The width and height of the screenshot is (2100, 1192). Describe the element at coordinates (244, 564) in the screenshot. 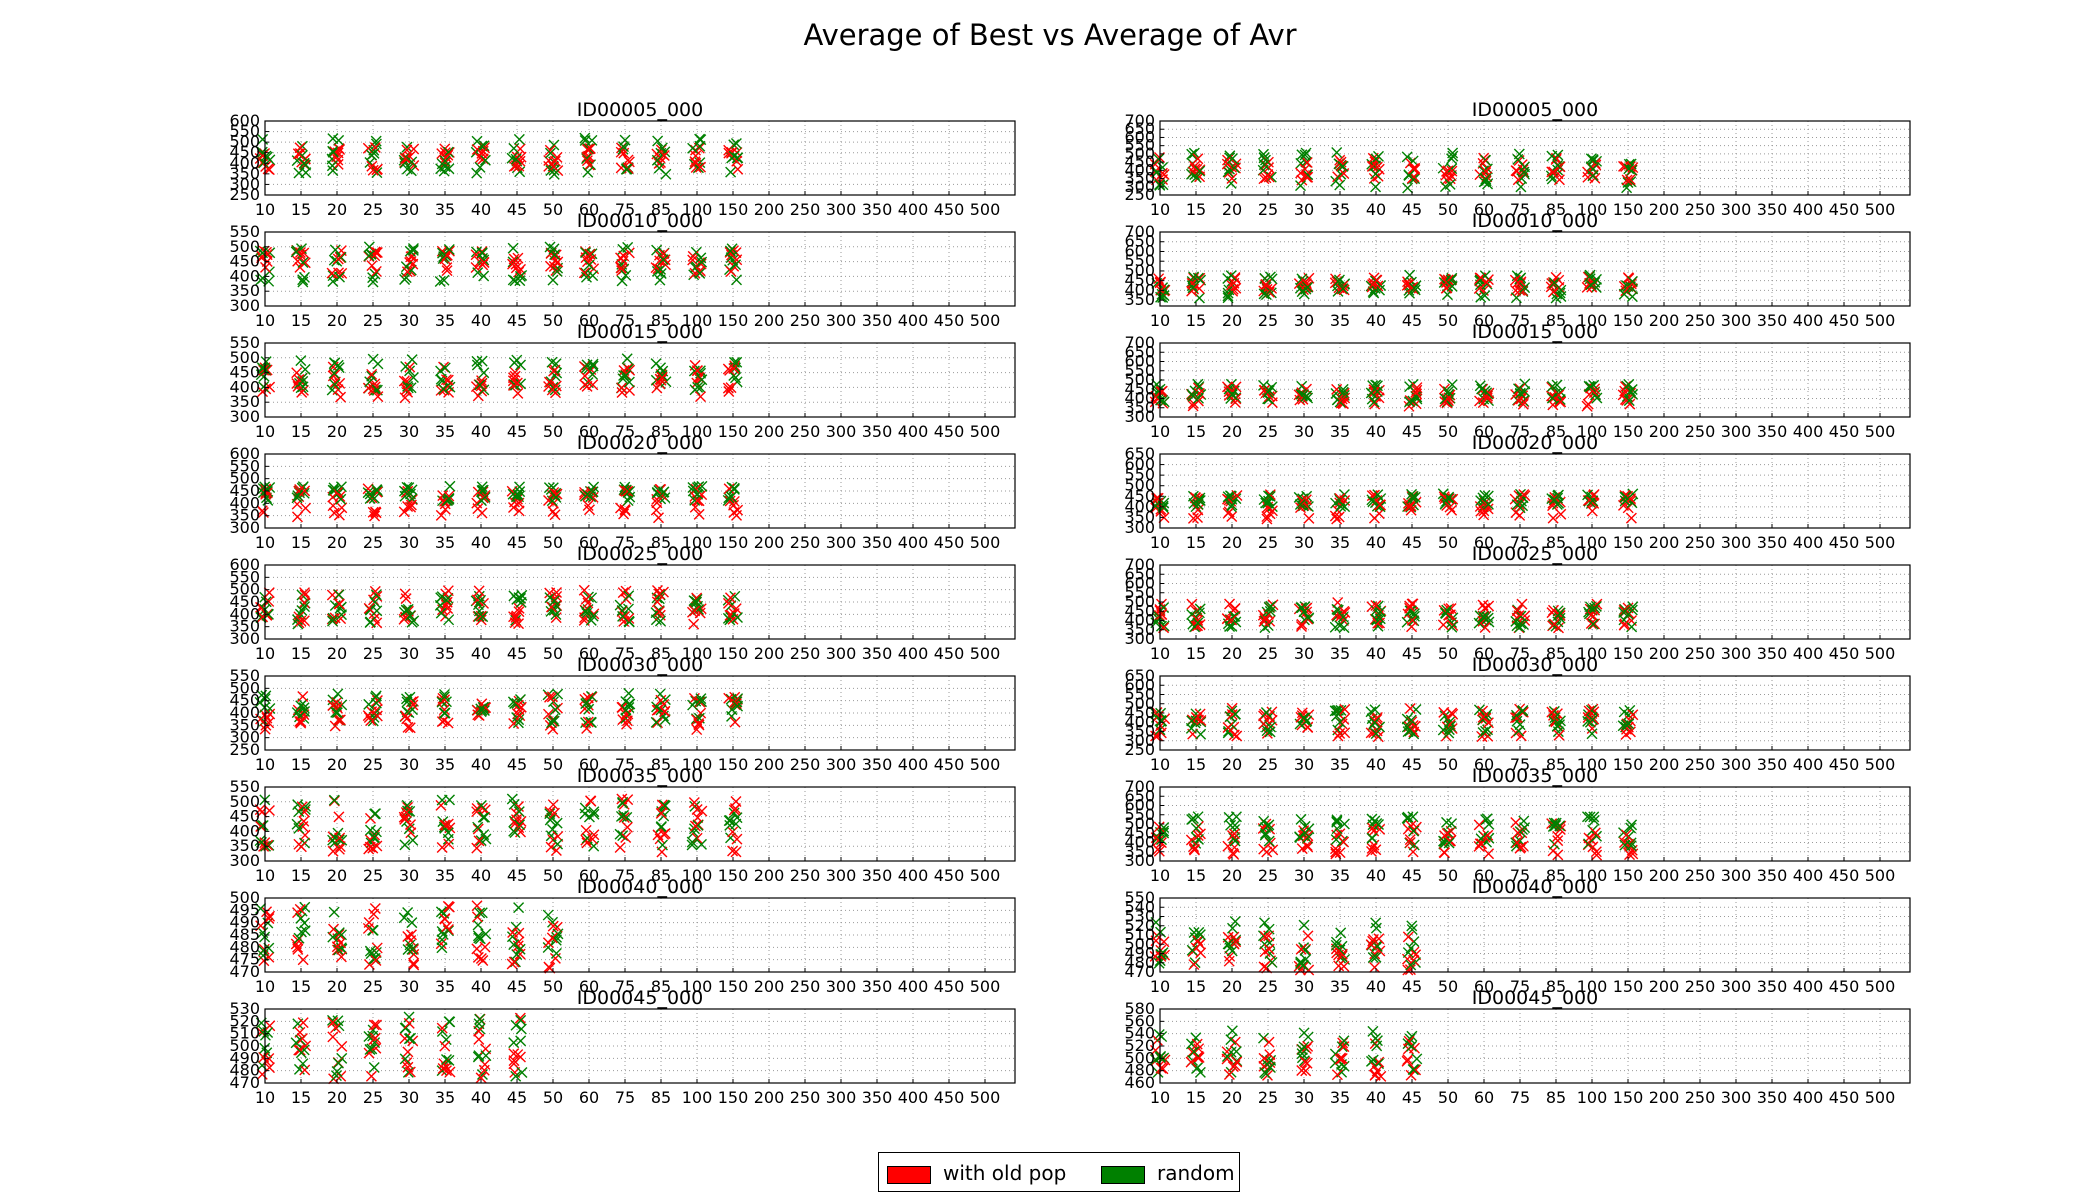

I see `y-tick-label: 600` at that location.